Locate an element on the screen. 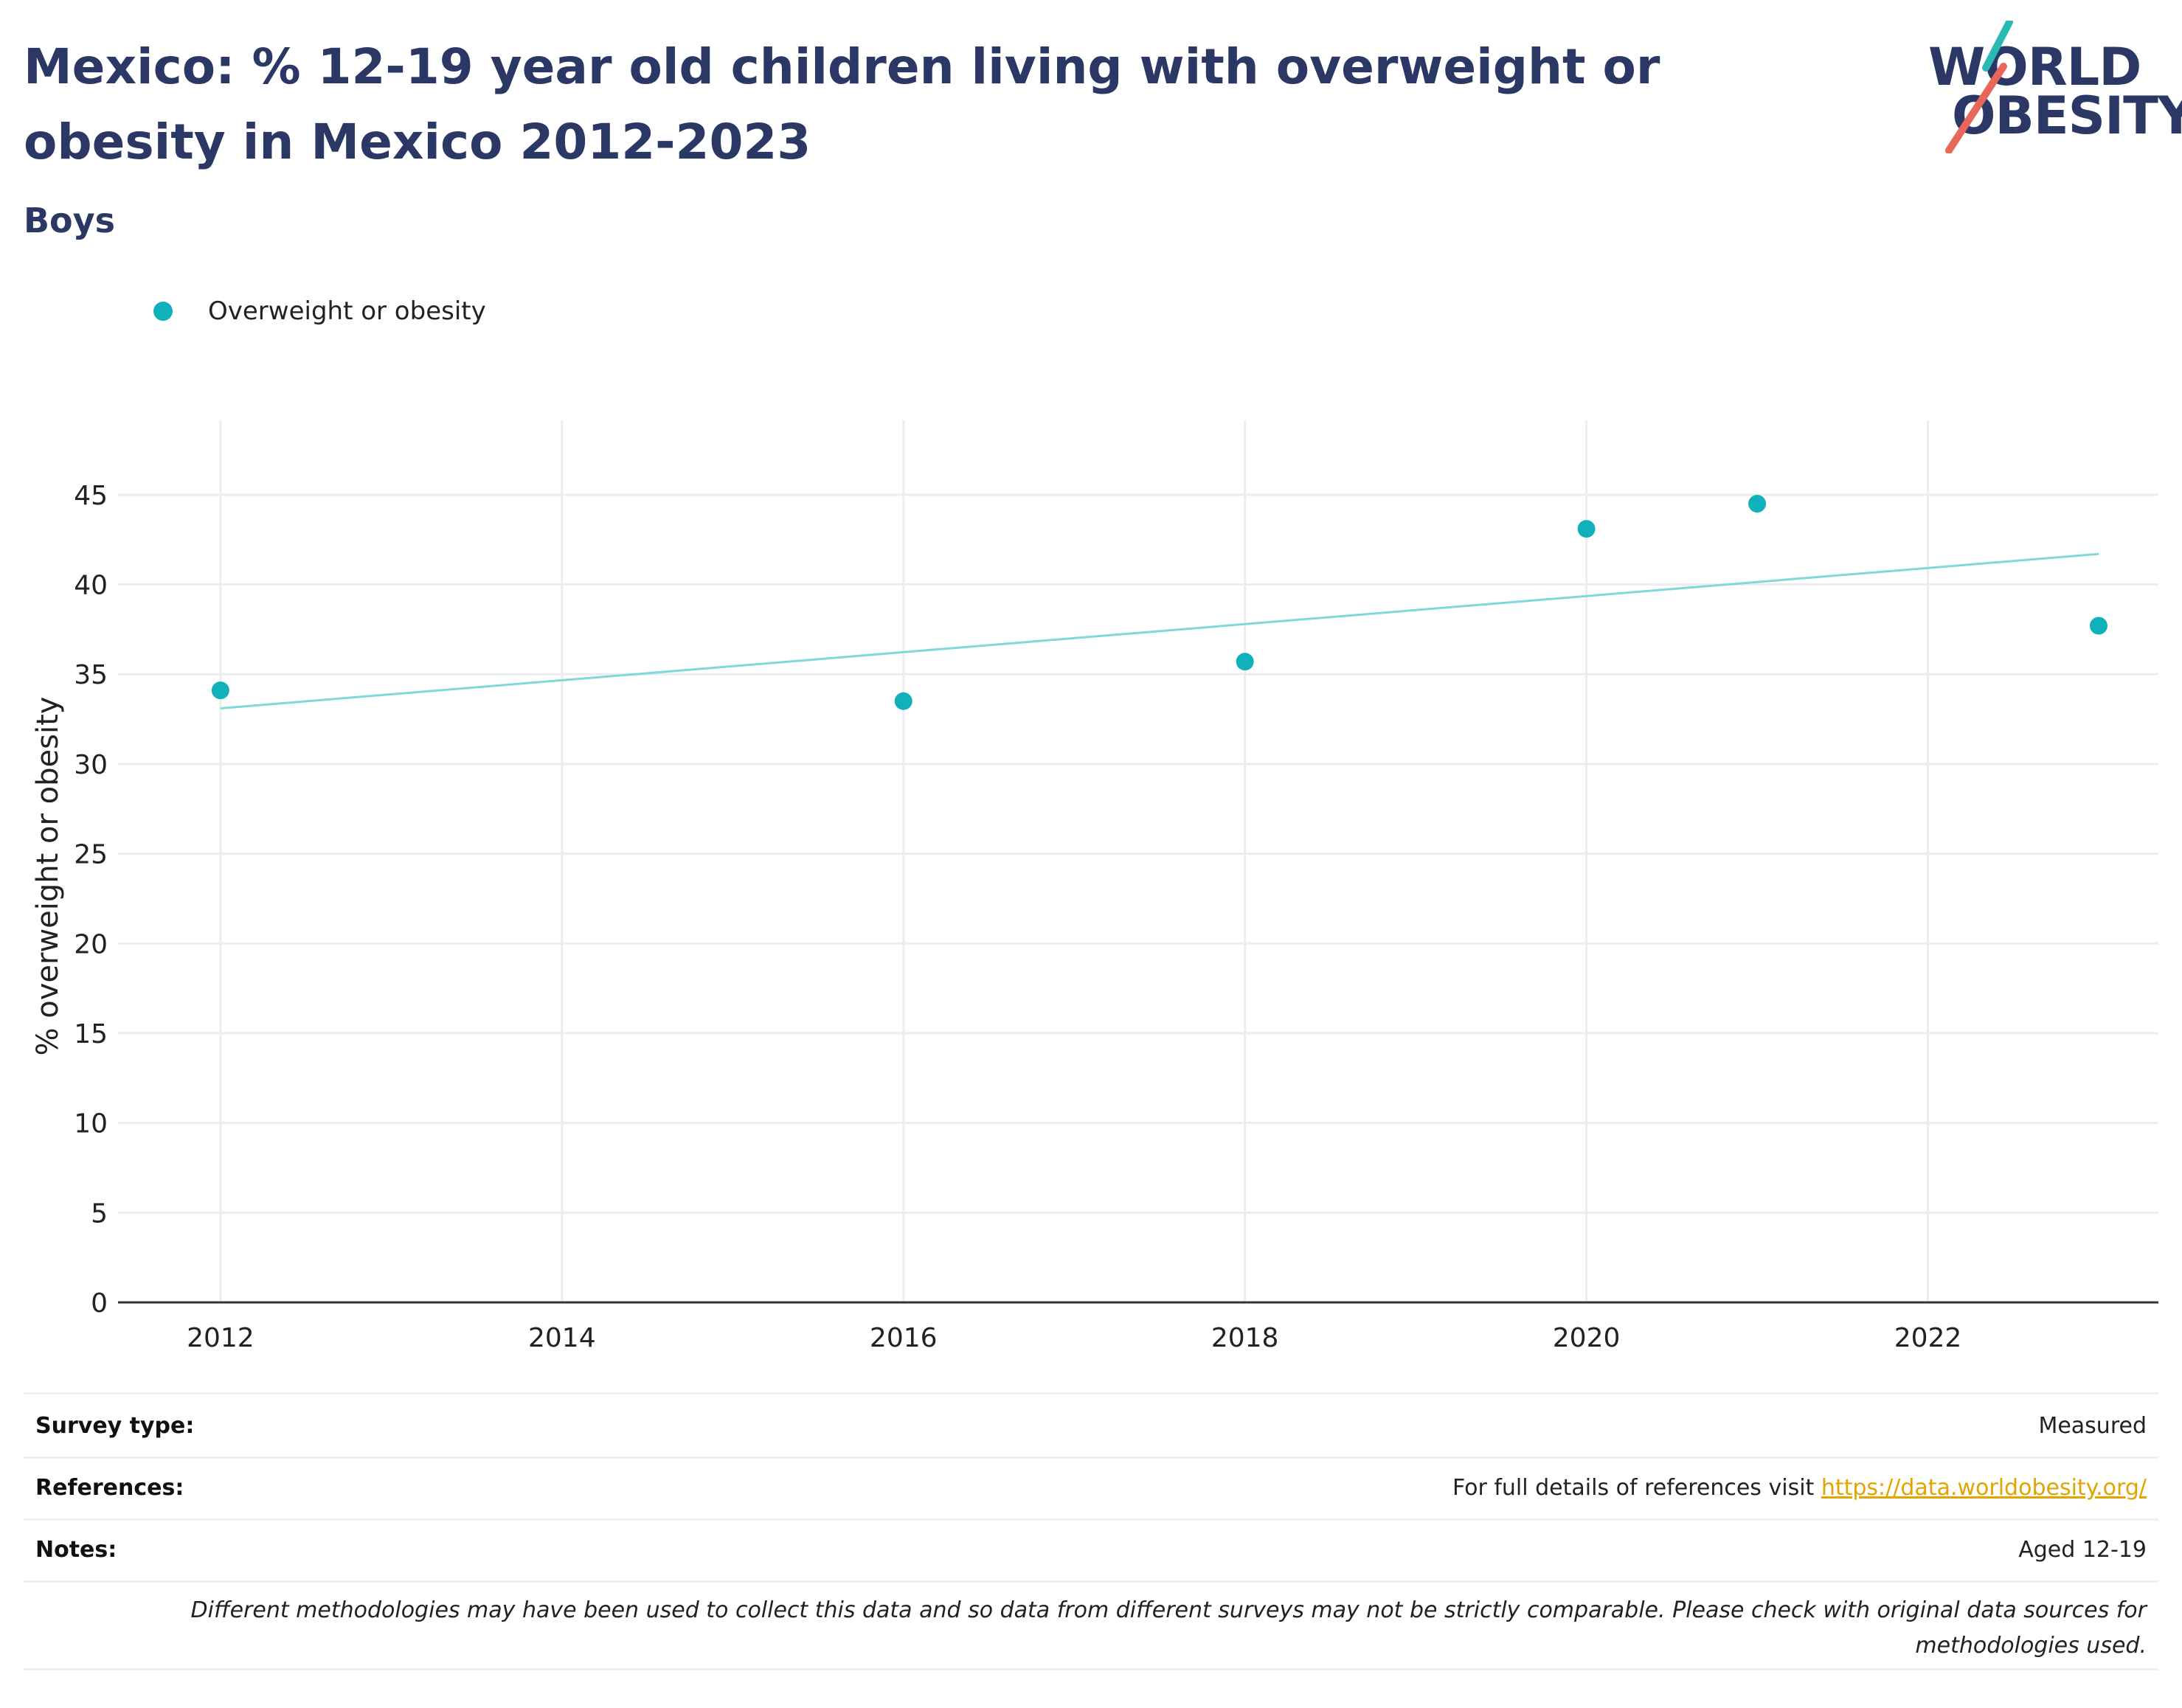  meta-key: Survey type: is located at coordinates (115, 1425).